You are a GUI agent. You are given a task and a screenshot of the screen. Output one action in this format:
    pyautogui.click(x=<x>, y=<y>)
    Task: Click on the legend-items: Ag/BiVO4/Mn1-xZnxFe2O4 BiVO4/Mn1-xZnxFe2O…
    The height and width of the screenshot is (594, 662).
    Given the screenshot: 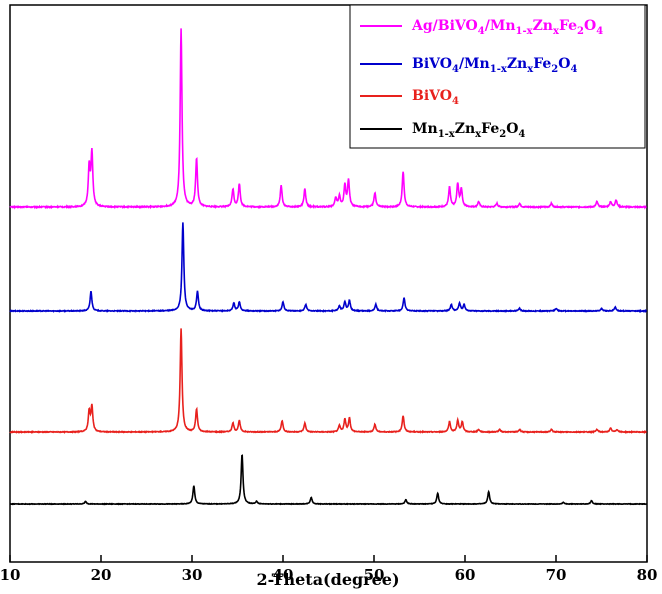 What is the action you would take?
    pyautogui.click(x=481, y=79)
    